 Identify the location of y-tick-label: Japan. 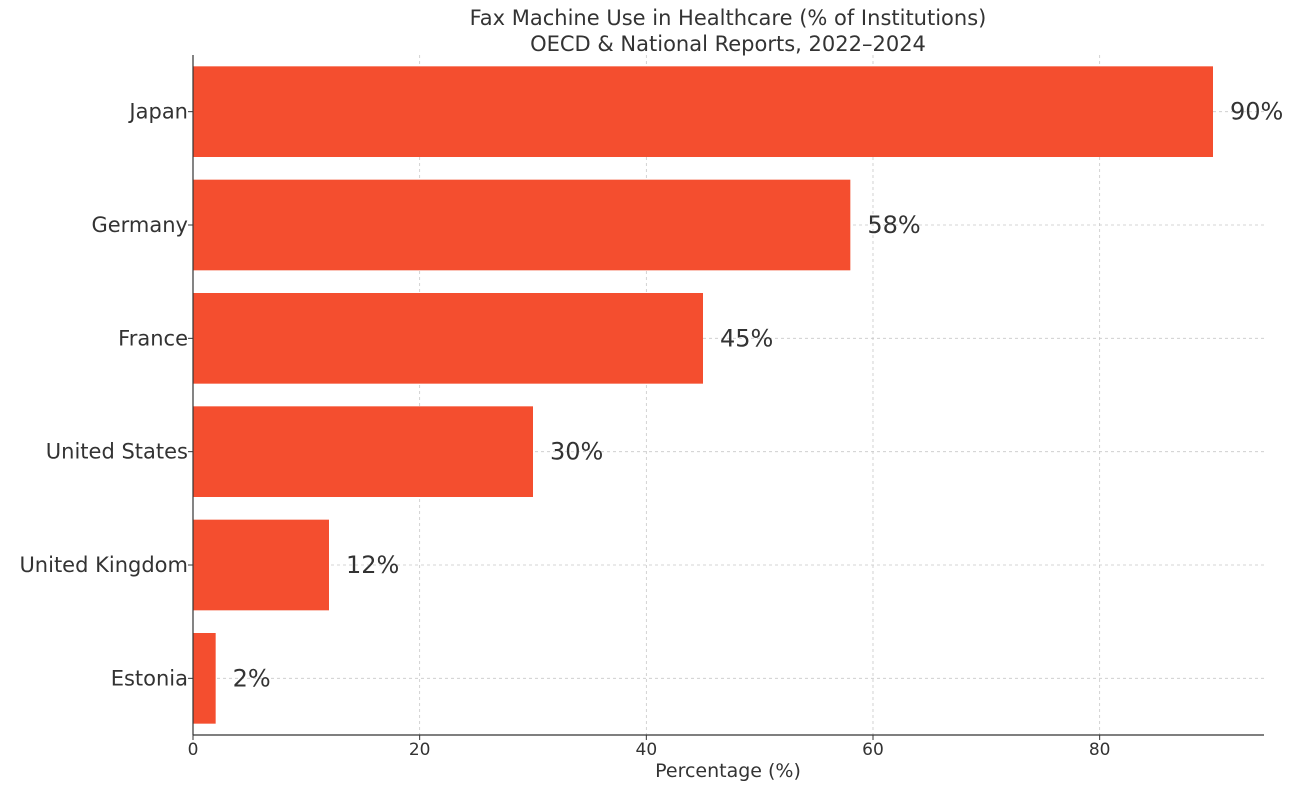
(157, 112).